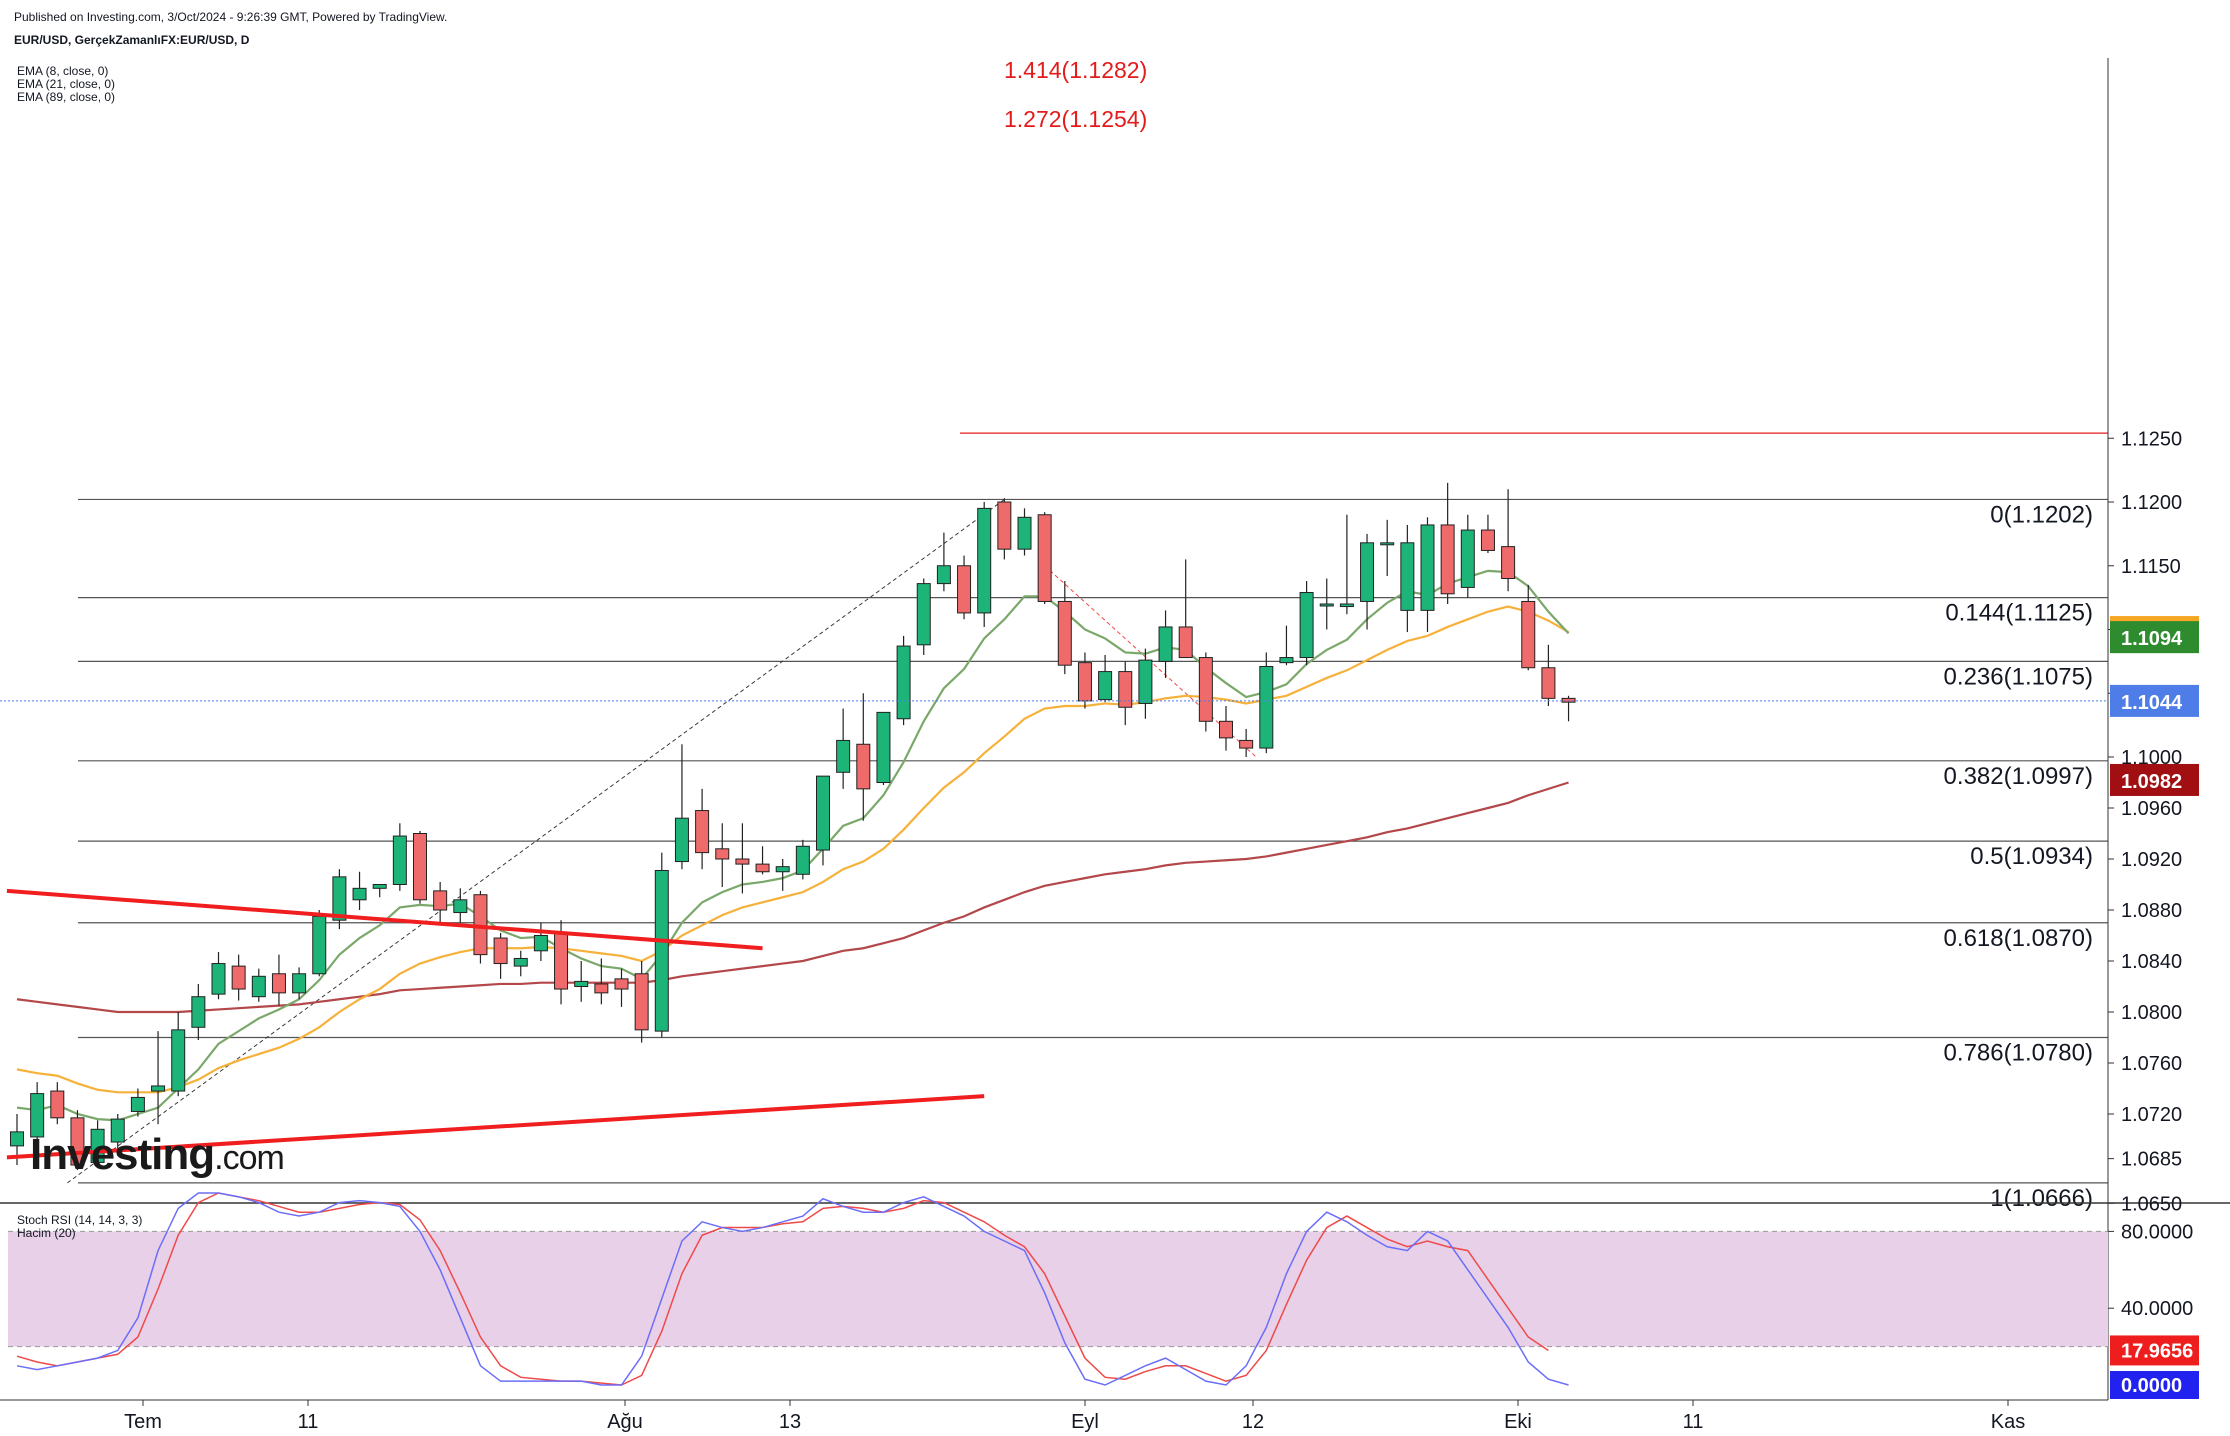  I want to click on stoch-k-tag-label: 0.0000, so click(2151, 1386).